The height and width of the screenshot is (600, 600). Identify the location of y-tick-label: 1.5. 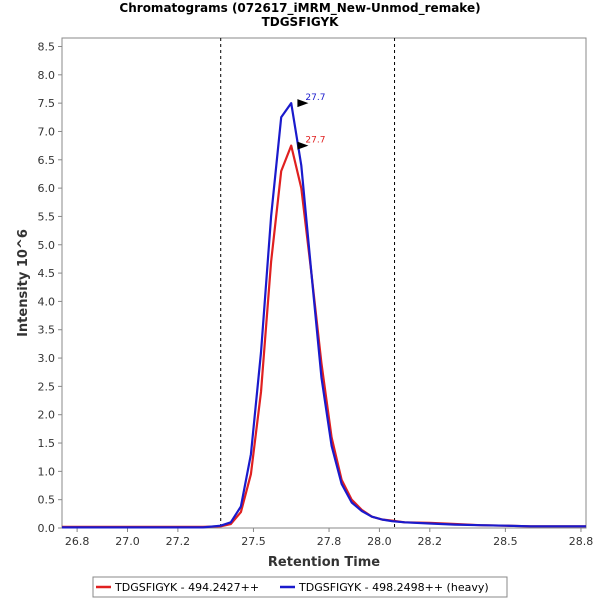
(47, 443).